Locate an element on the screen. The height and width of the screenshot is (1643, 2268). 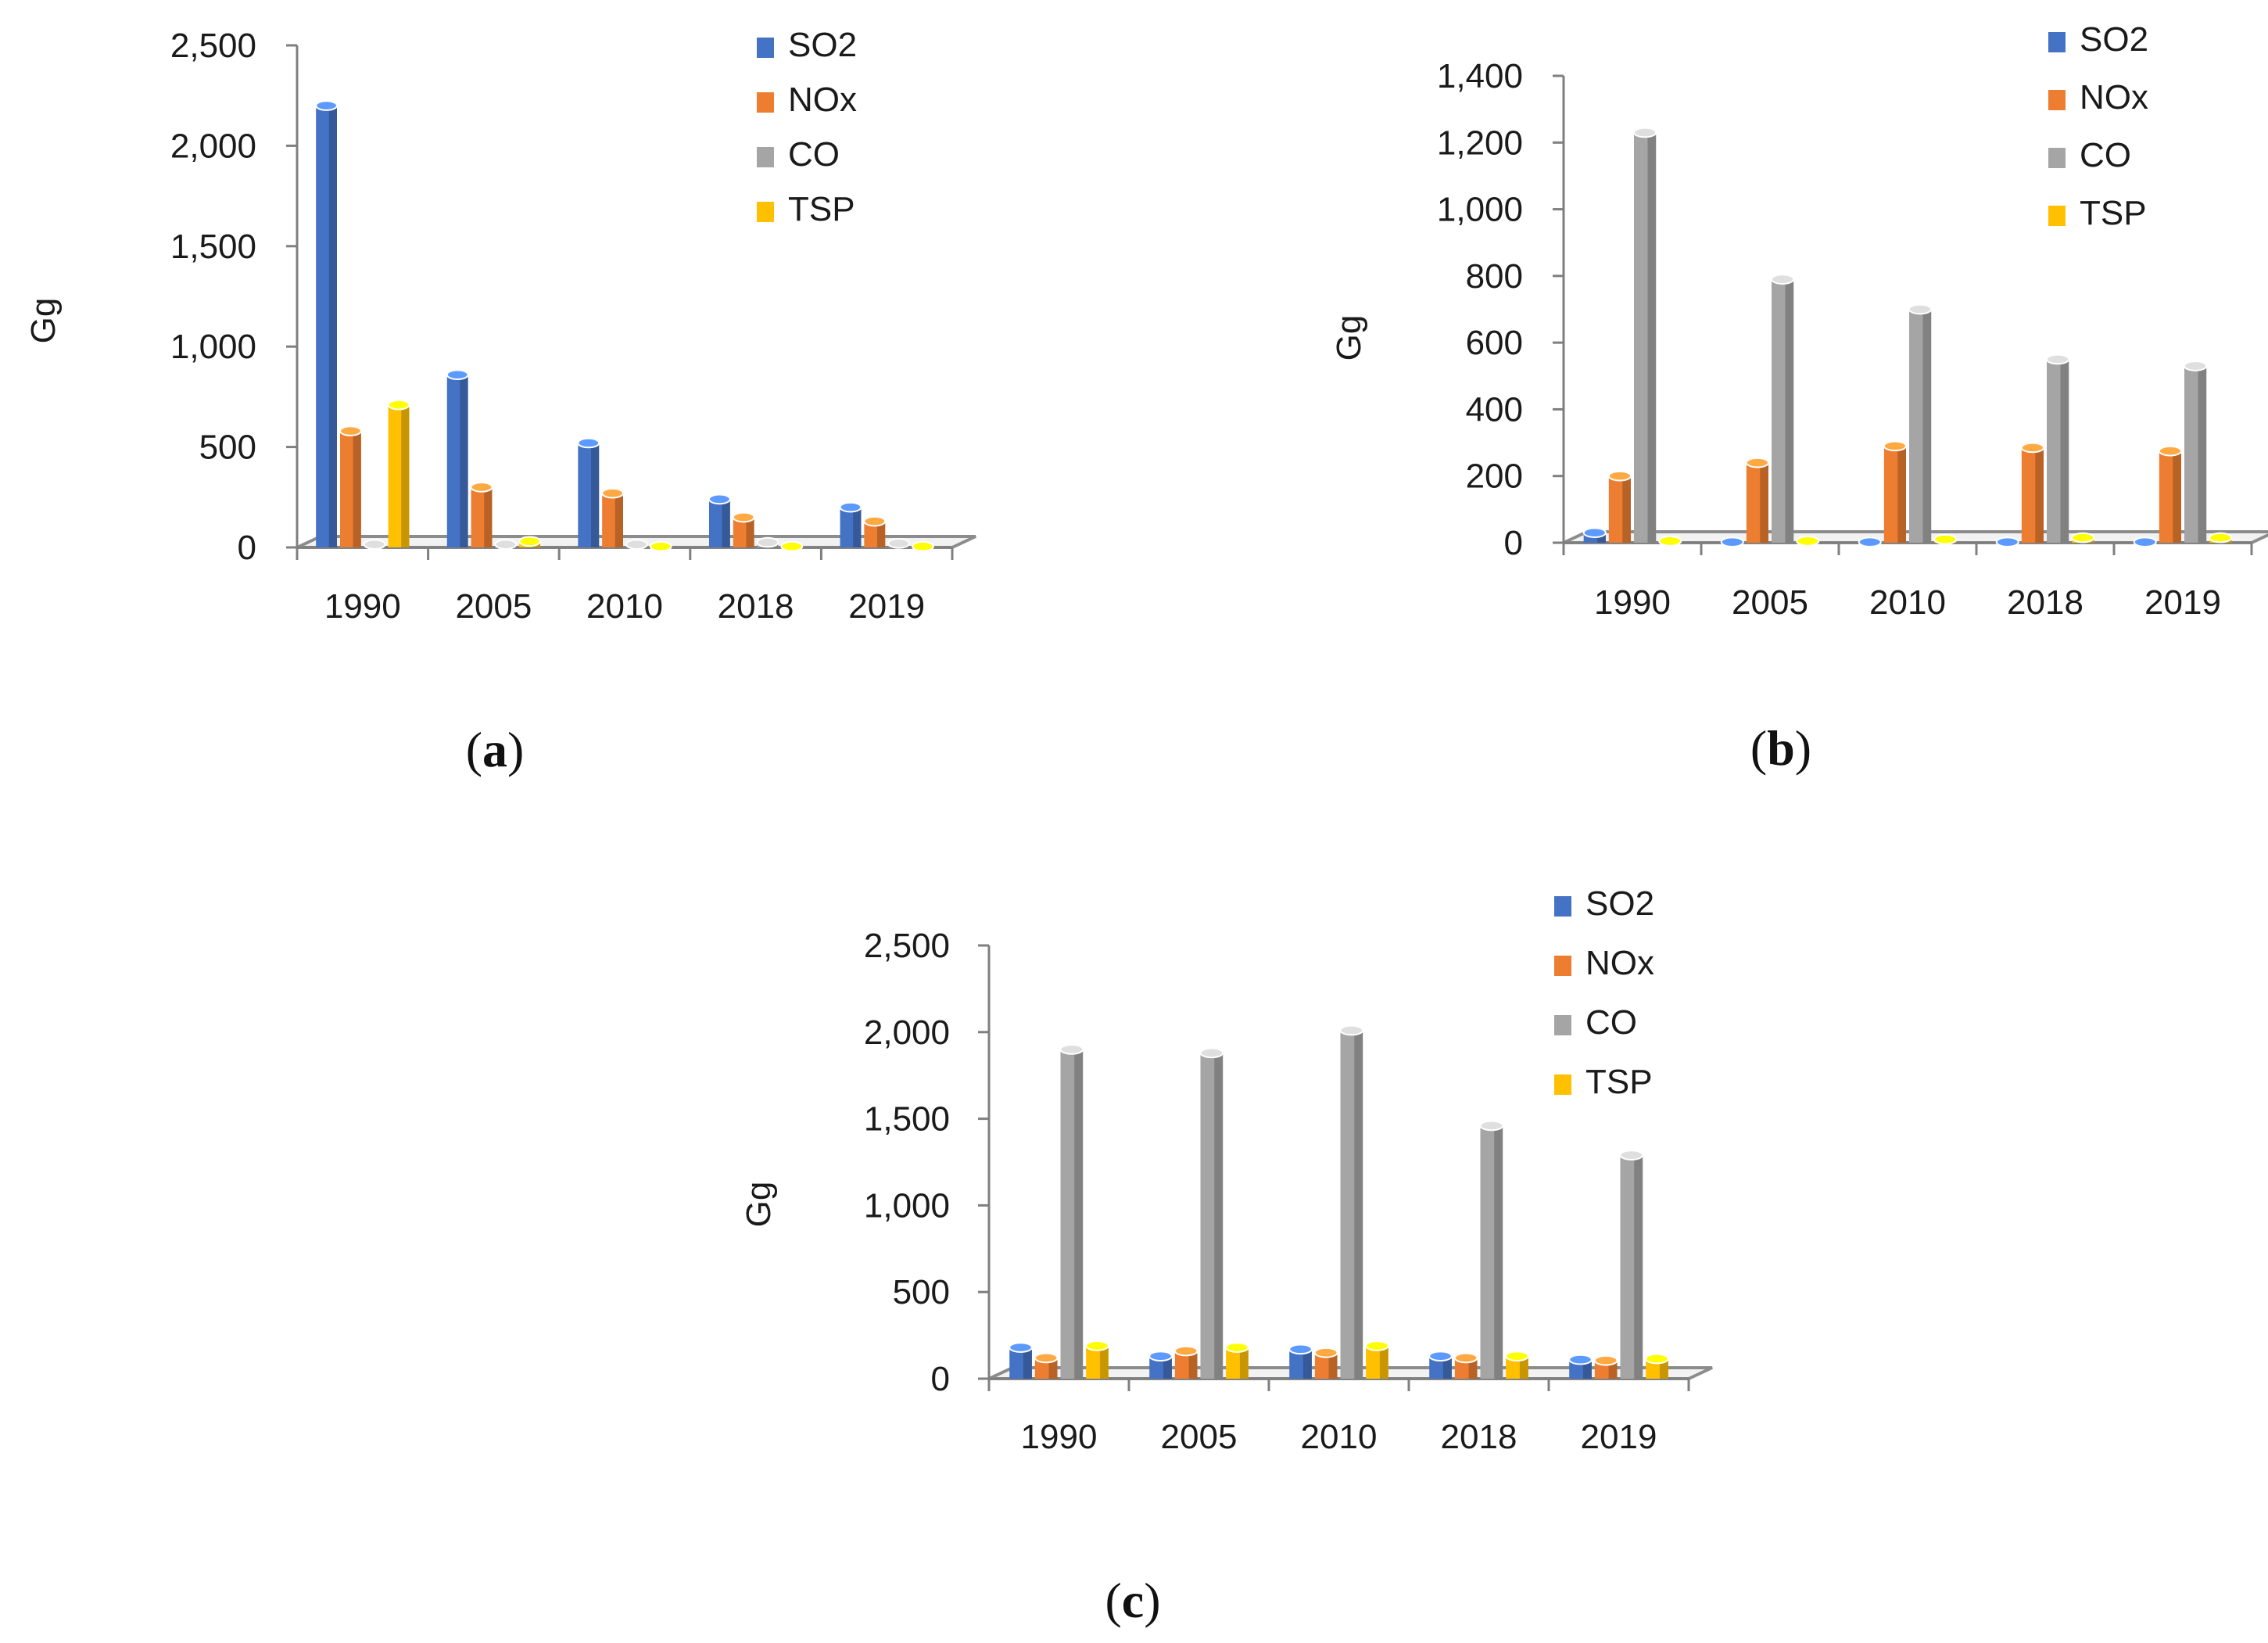
y-tick-label: 400 is located at coordinates (1494, 409).